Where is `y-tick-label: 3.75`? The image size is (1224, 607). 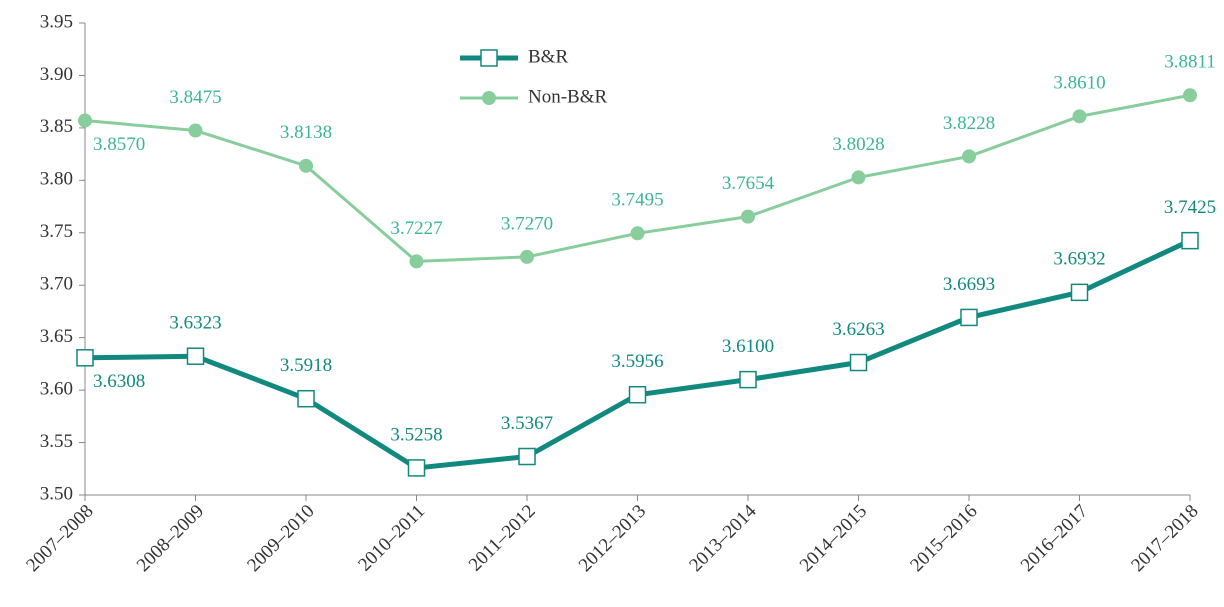 y-tick-label: 3.75 is located at coordinates (56, 231).